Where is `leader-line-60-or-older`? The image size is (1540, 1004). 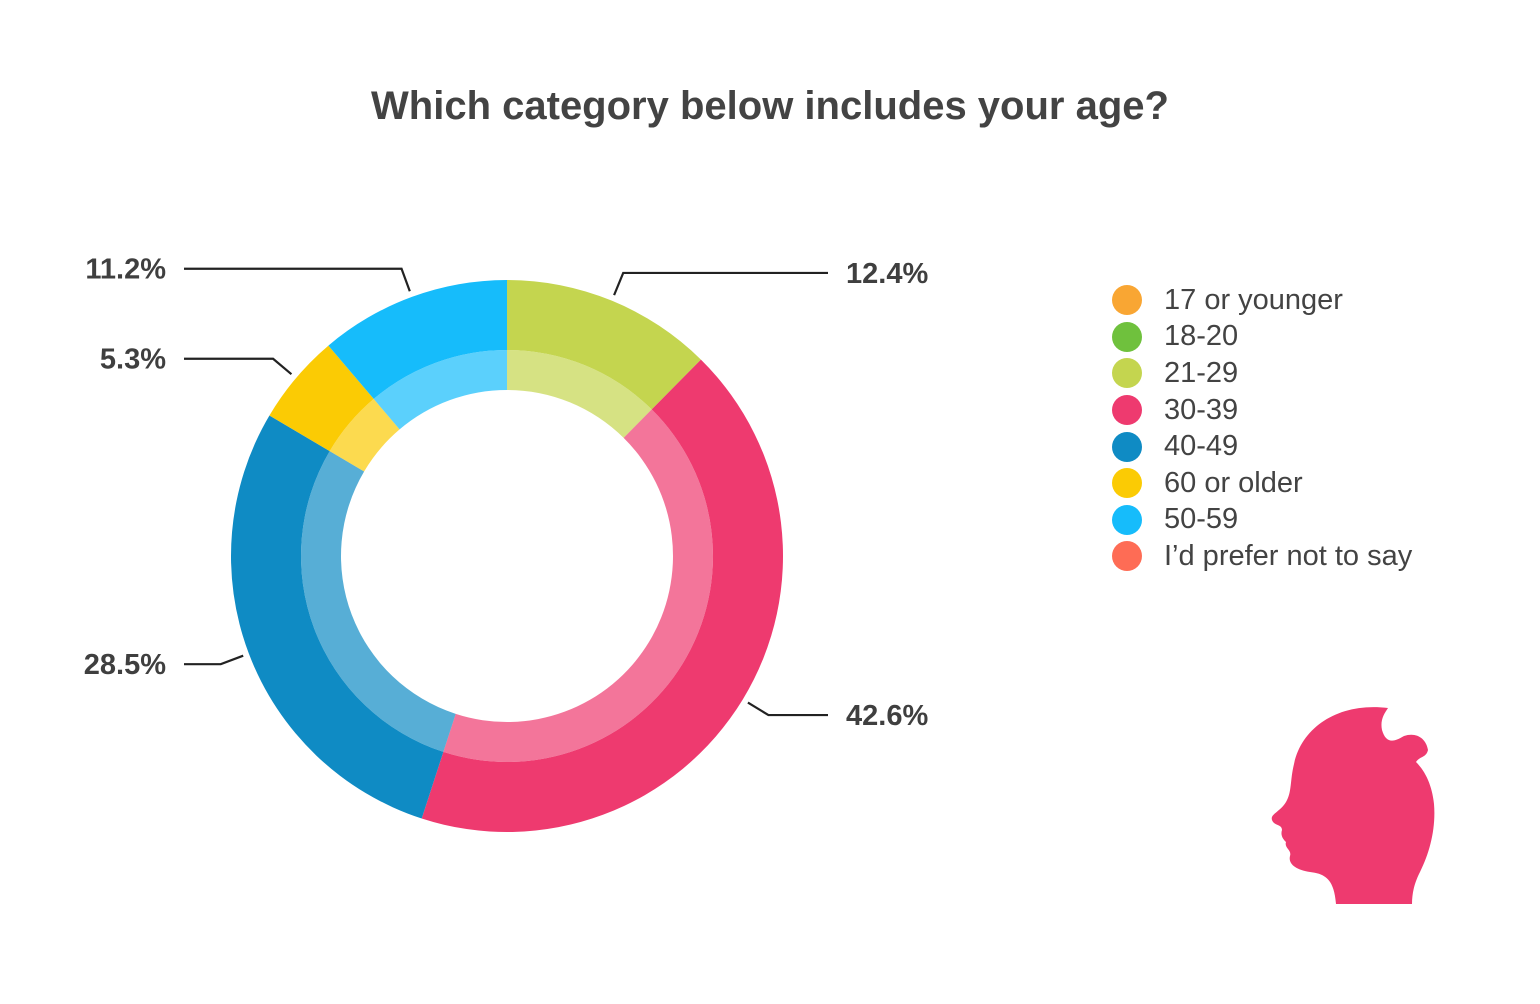
leader-line-60-or-older is located at coordinates (238, 366).